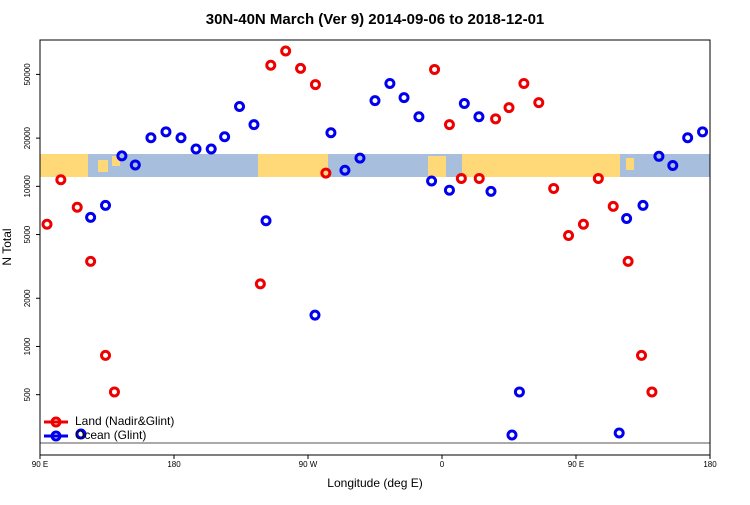 This screenshot has width=750, height=505. What do you see at coordinates (27, 74) in the screenshot?
I see `y-tick-label: 50000` at bounding box center [27, 74].